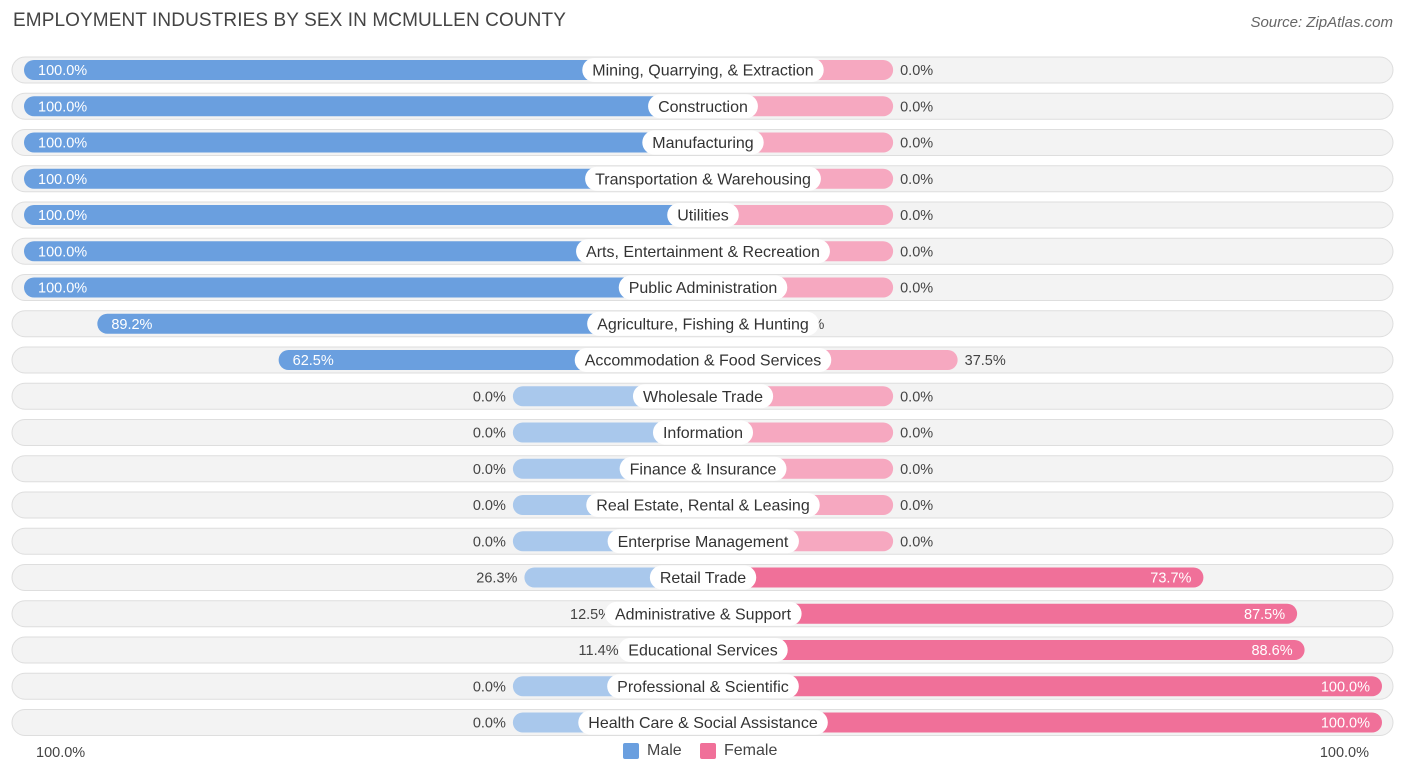 This screenshot has width=1406, height=776. I want to click on category-label: Administrative & Support, so click(703, 613).